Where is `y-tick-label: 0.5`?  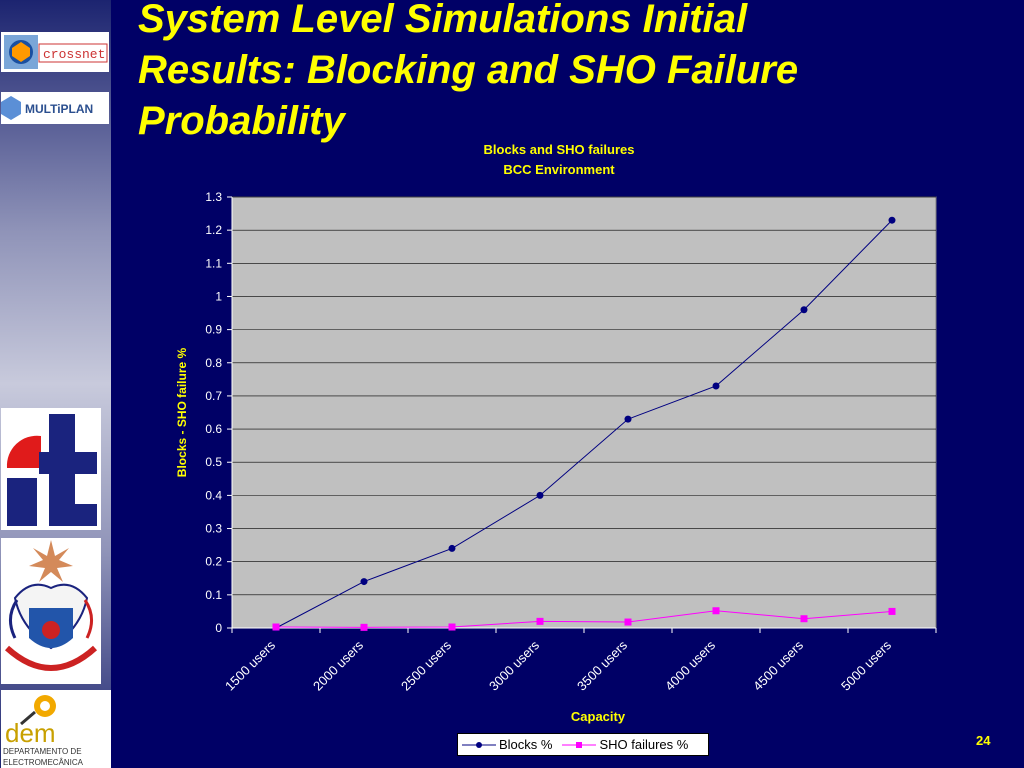 y-tick-label: 0.5 is located at coordinates (213, 462).